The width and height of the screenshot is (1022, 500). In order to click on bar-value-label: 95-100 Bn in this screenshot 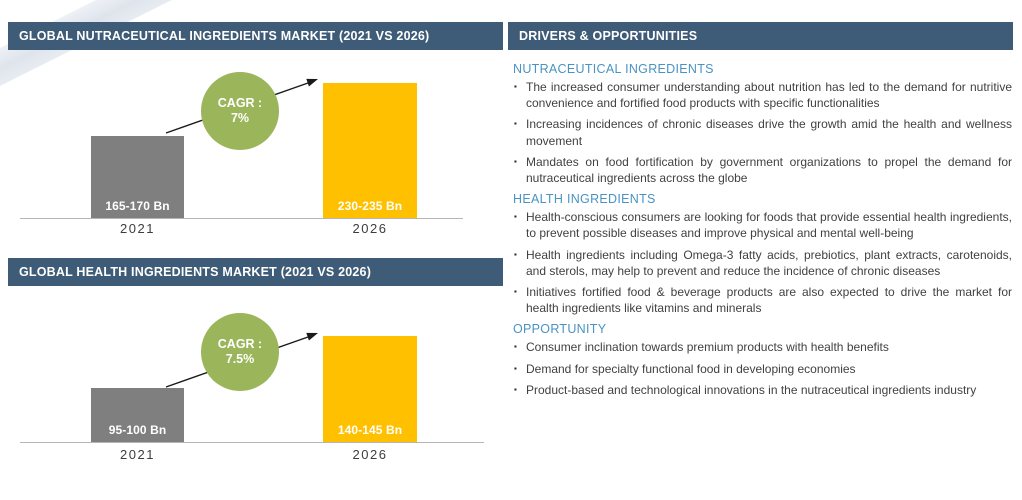, I will do `click(137, 430)`.